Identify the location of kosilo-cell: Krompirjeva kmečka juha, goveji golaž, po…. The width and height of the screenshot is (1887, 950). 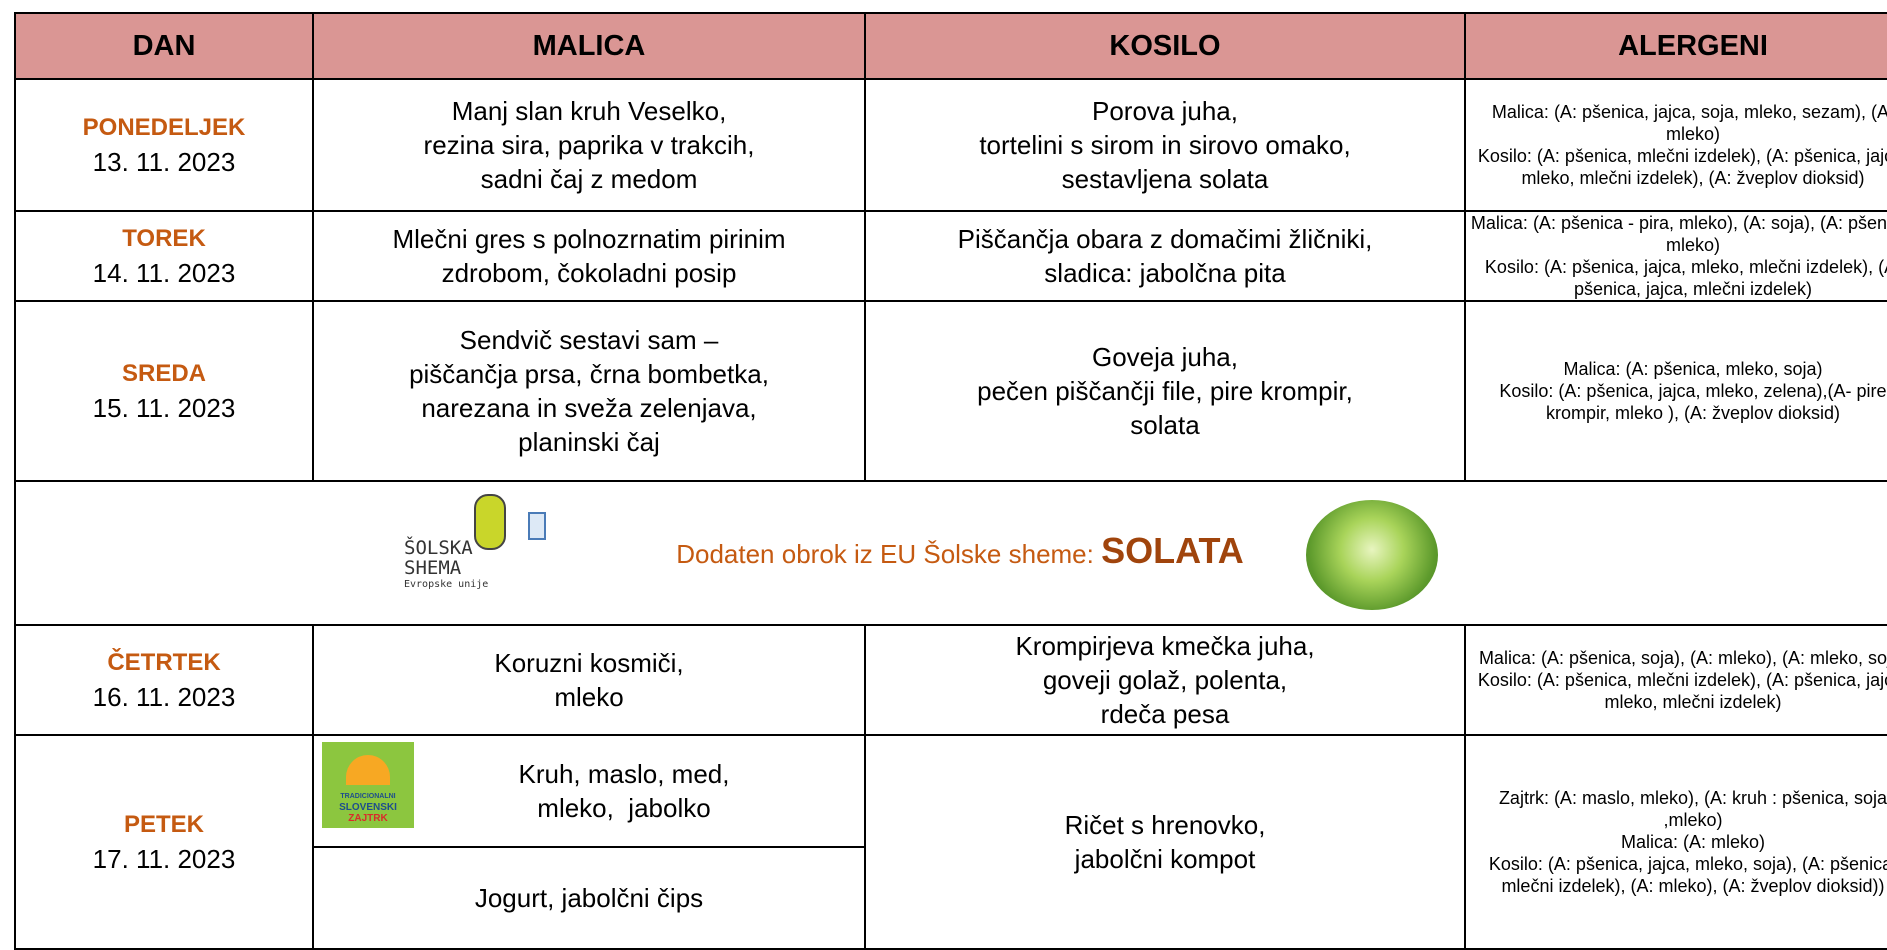
(1165, 680).